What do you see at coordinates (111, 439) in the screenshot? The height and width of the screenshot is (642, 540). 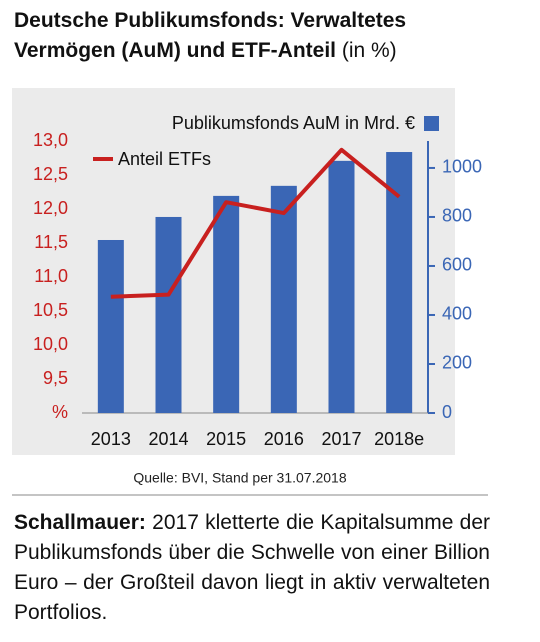 I see `x-tick-label: 2013` at bounding box center [111, 439].